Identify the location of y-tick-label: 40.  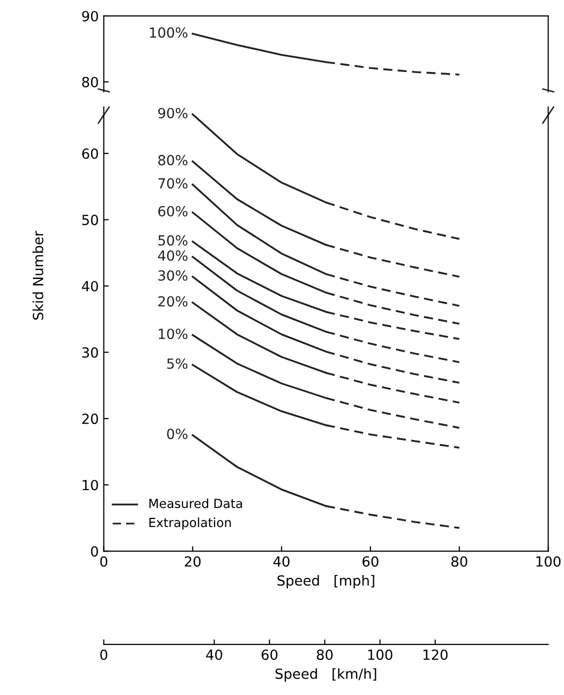
(90, 286).